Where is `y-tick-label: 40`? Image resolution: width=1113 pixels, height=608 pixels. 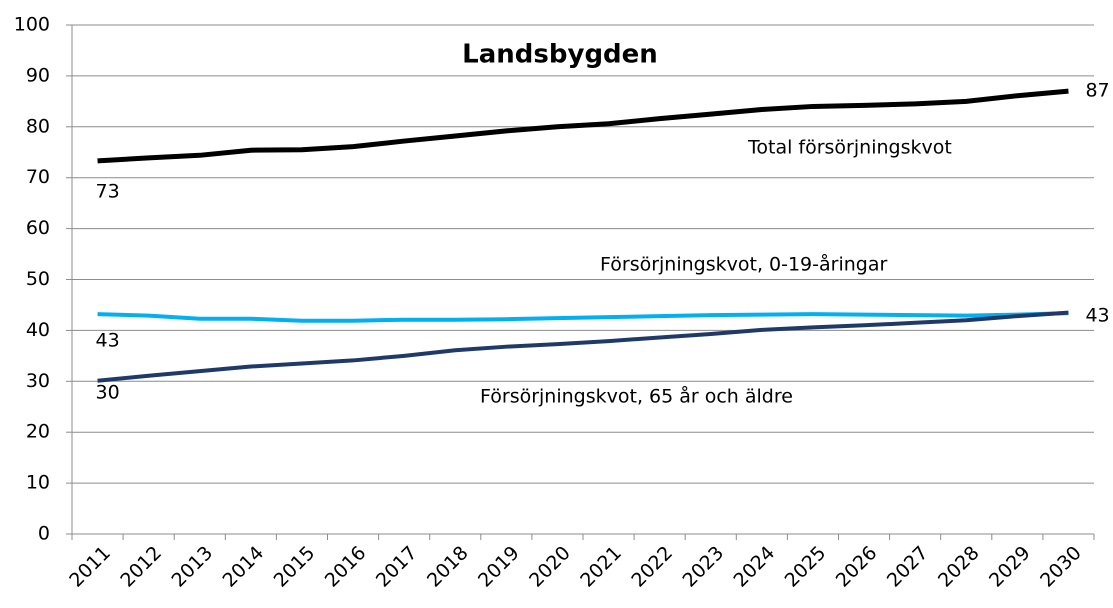
y-tick-label: 40 is located at coordinates (38, 330).